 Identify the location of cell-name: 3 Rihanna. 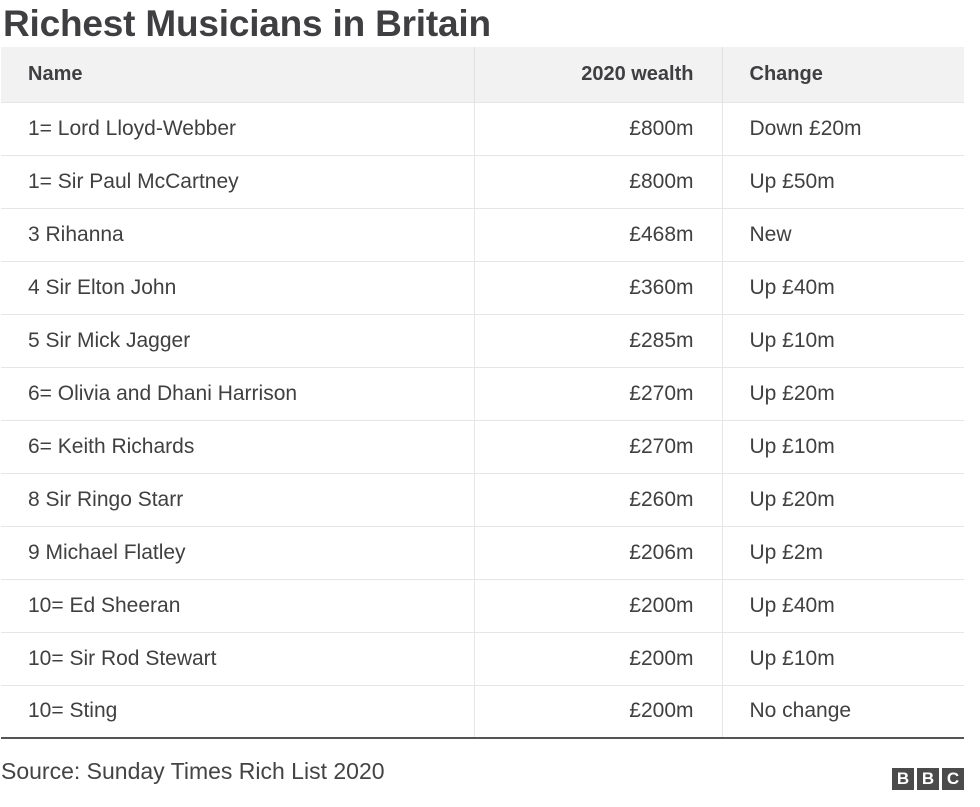
(238, 234).